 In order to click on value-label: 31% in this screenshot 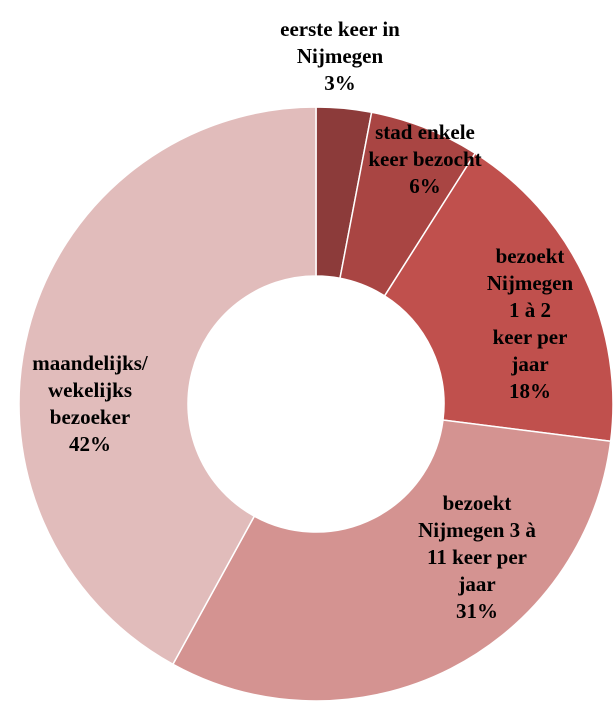, I will do `click(477, 611)`.